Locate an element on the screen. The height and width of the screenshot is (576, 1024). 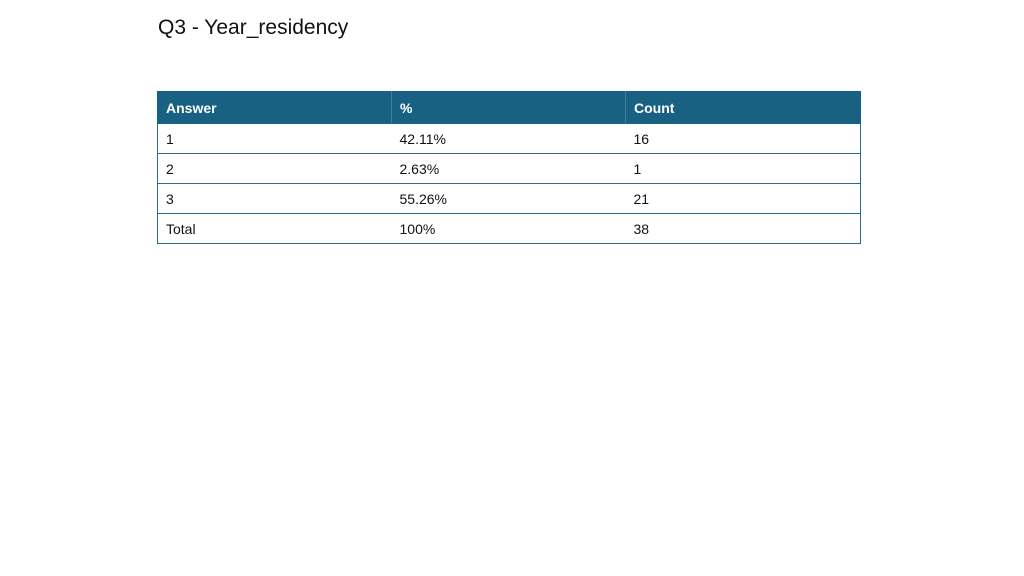
table-row: 1 42.11% 16 is located at coordinates (509, 138).